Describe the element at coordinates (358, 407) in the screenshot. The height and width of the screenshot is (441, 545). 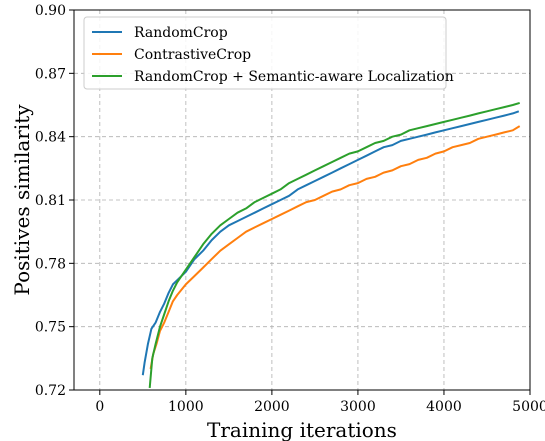
I see `x-tick-label: 3000` at that location.